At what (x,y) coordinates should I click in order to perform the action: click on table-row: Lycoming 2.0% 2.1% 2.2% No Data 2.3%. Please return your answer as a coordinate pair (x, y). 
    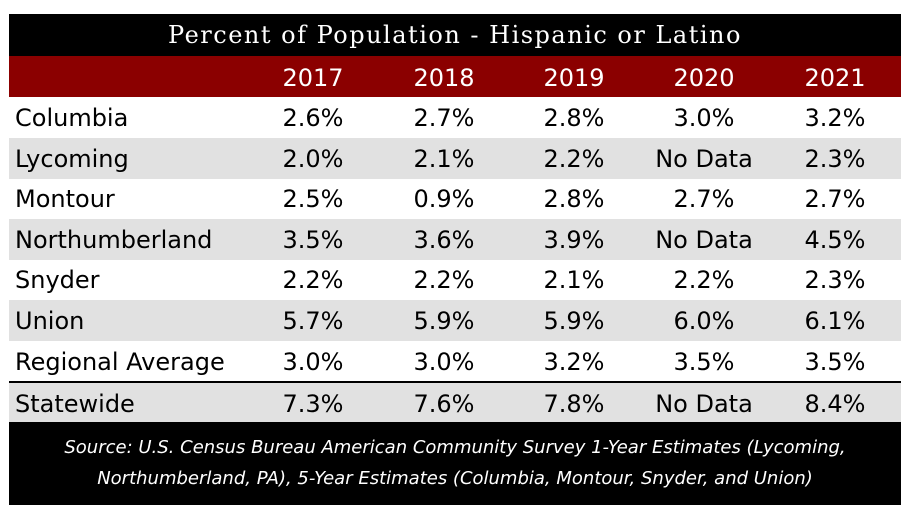
    Looking at the image, I should click on (455, 158).